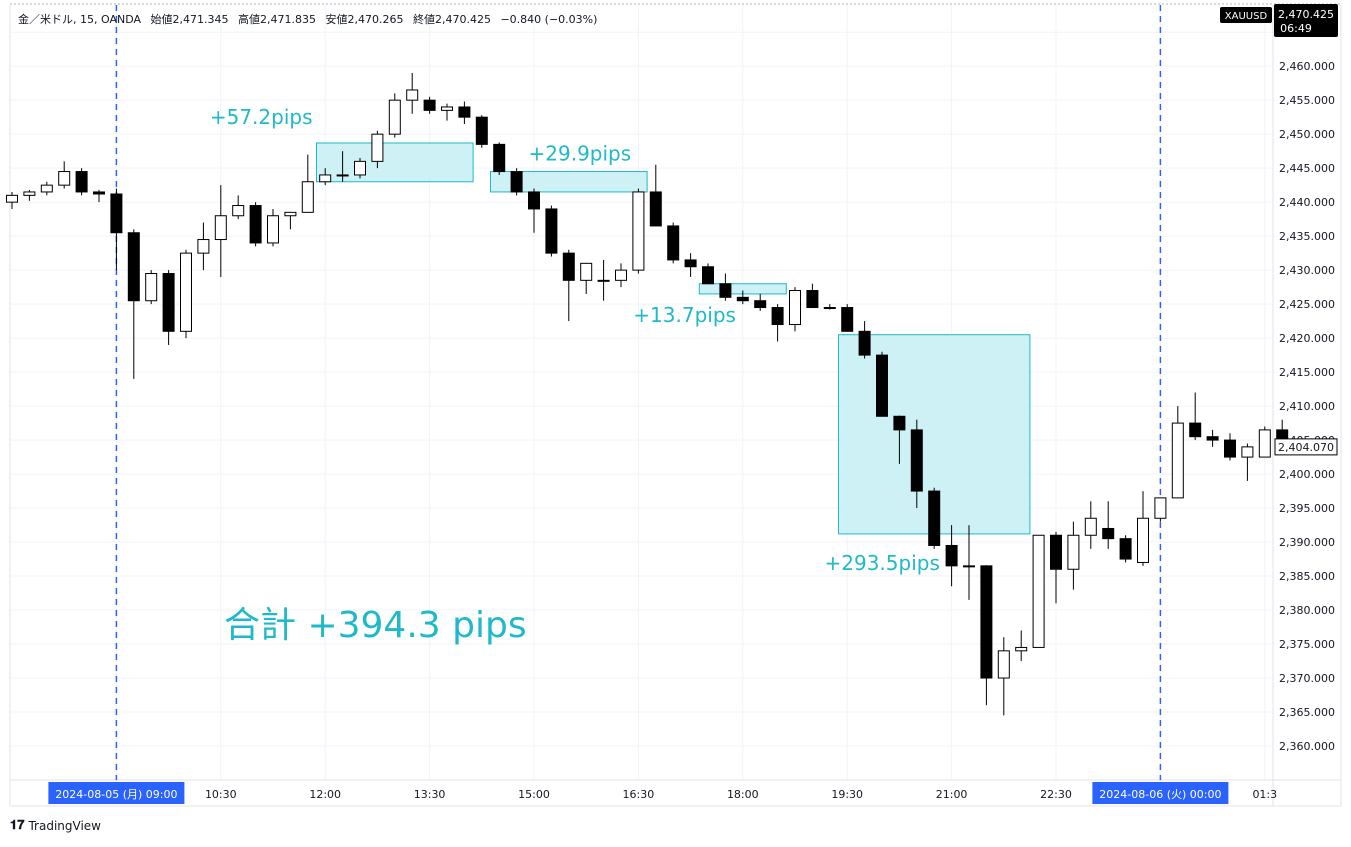 The width and height of the screenshot is (1351, 847). I want to click on x-tick-label: 10:30, so click(221, 794).